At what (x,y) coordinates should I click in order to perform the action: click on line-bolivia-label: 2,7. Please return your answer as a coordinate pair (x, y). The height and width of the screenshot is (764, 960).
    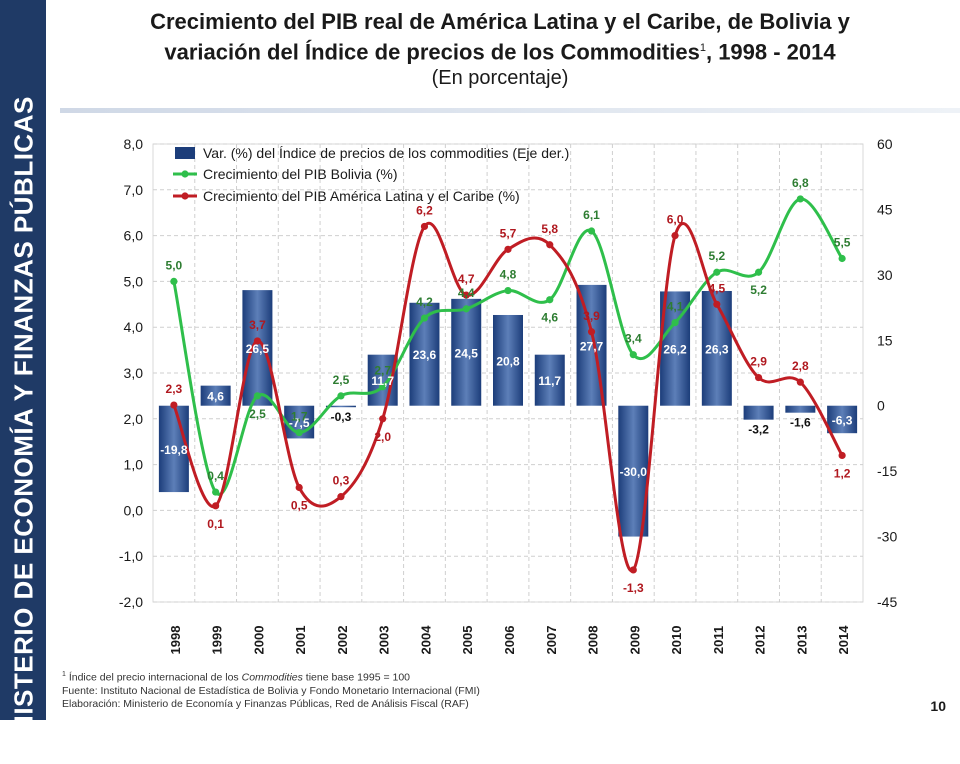
    Looking at the image, I should click on (382, 371).